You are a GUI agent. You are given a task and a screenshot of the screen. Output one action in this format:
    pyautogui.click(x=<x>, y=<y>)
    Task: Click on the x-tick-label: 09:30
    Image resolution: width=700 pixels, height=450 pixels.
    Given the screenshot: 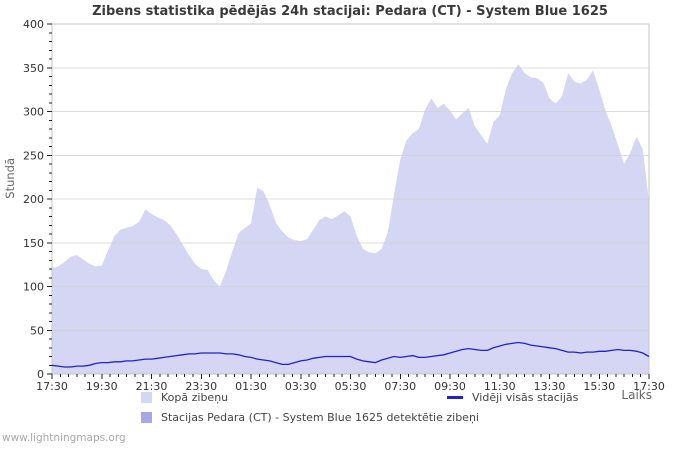 What is the action you would take?
    pyautogui.click(x=450, y=386)
    